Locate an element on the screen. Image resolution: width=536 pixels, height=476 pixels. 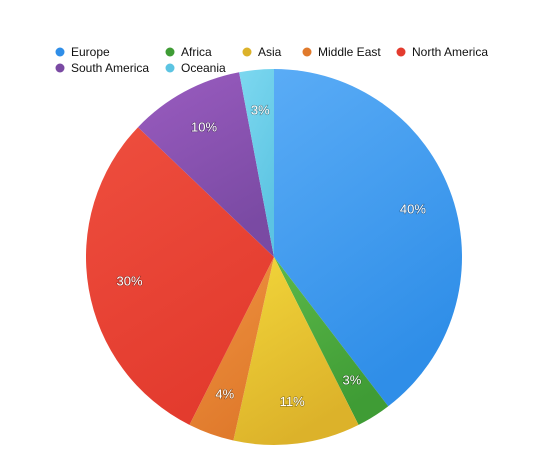
pie-slice-oceania is located at coordinates (256, 162).